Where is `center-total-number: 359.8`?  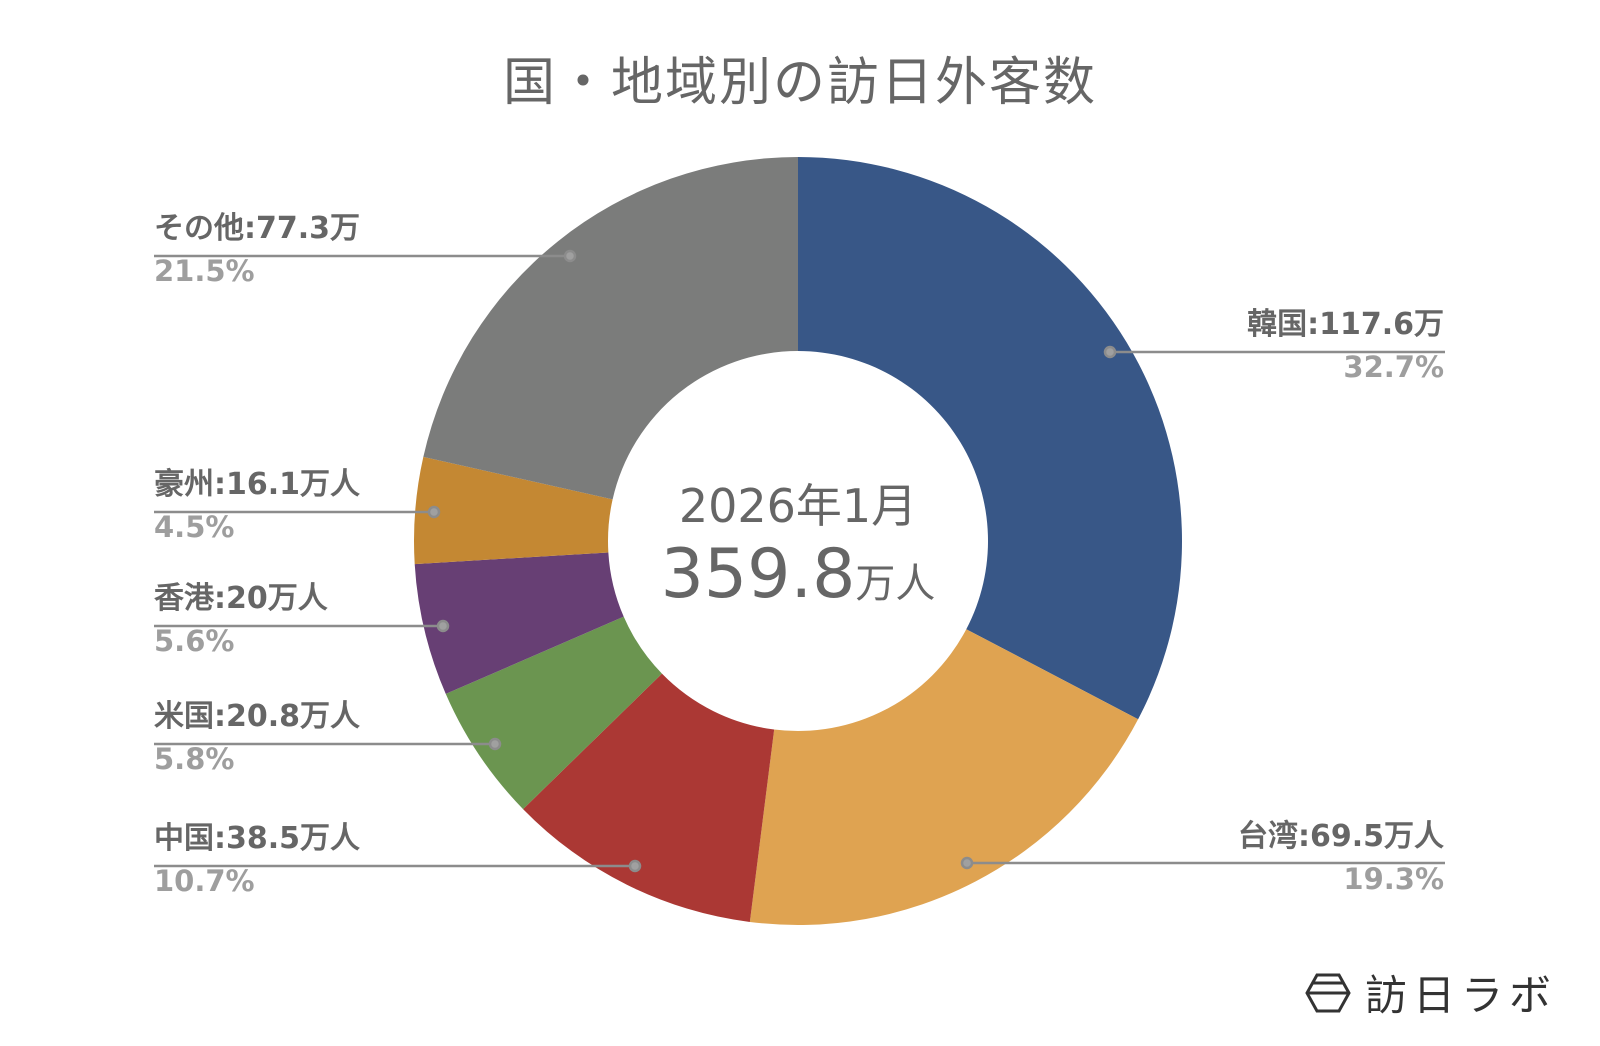
center-total-number: 359.8 is located at coordinates (758, 574).